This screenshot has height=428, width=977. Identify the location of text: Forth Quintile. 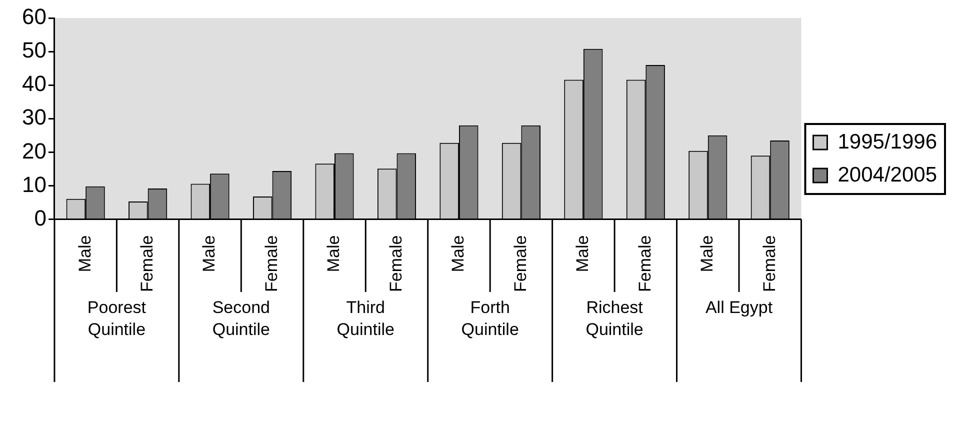
(490, 319).